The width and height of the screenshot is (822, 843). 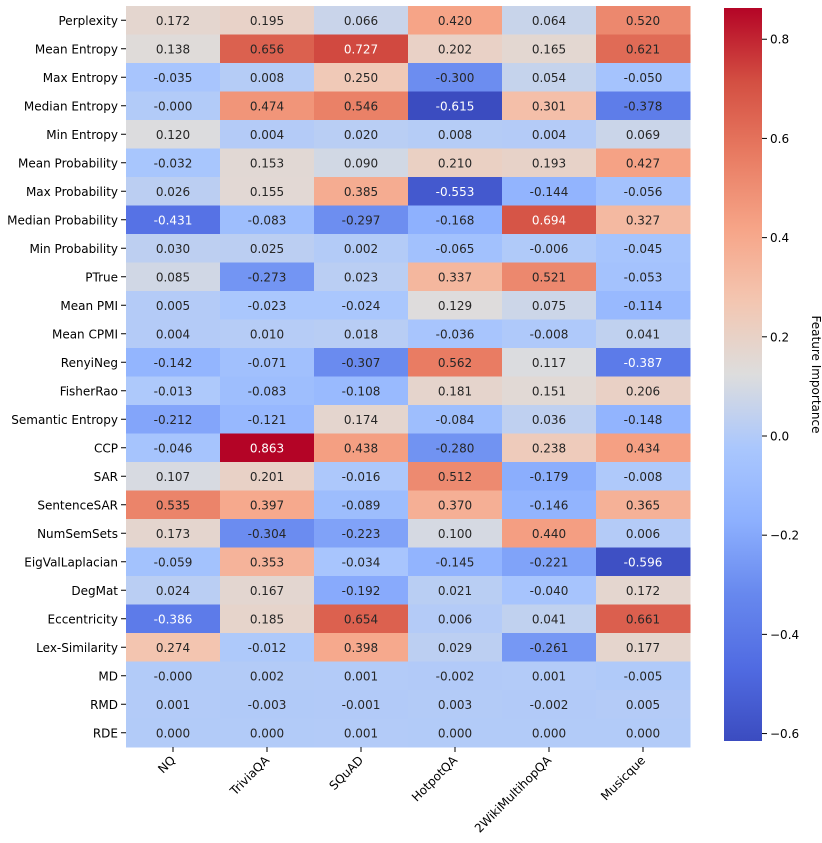 I want to click on cell-value-label: -0.053, so click(x=643, y=277).